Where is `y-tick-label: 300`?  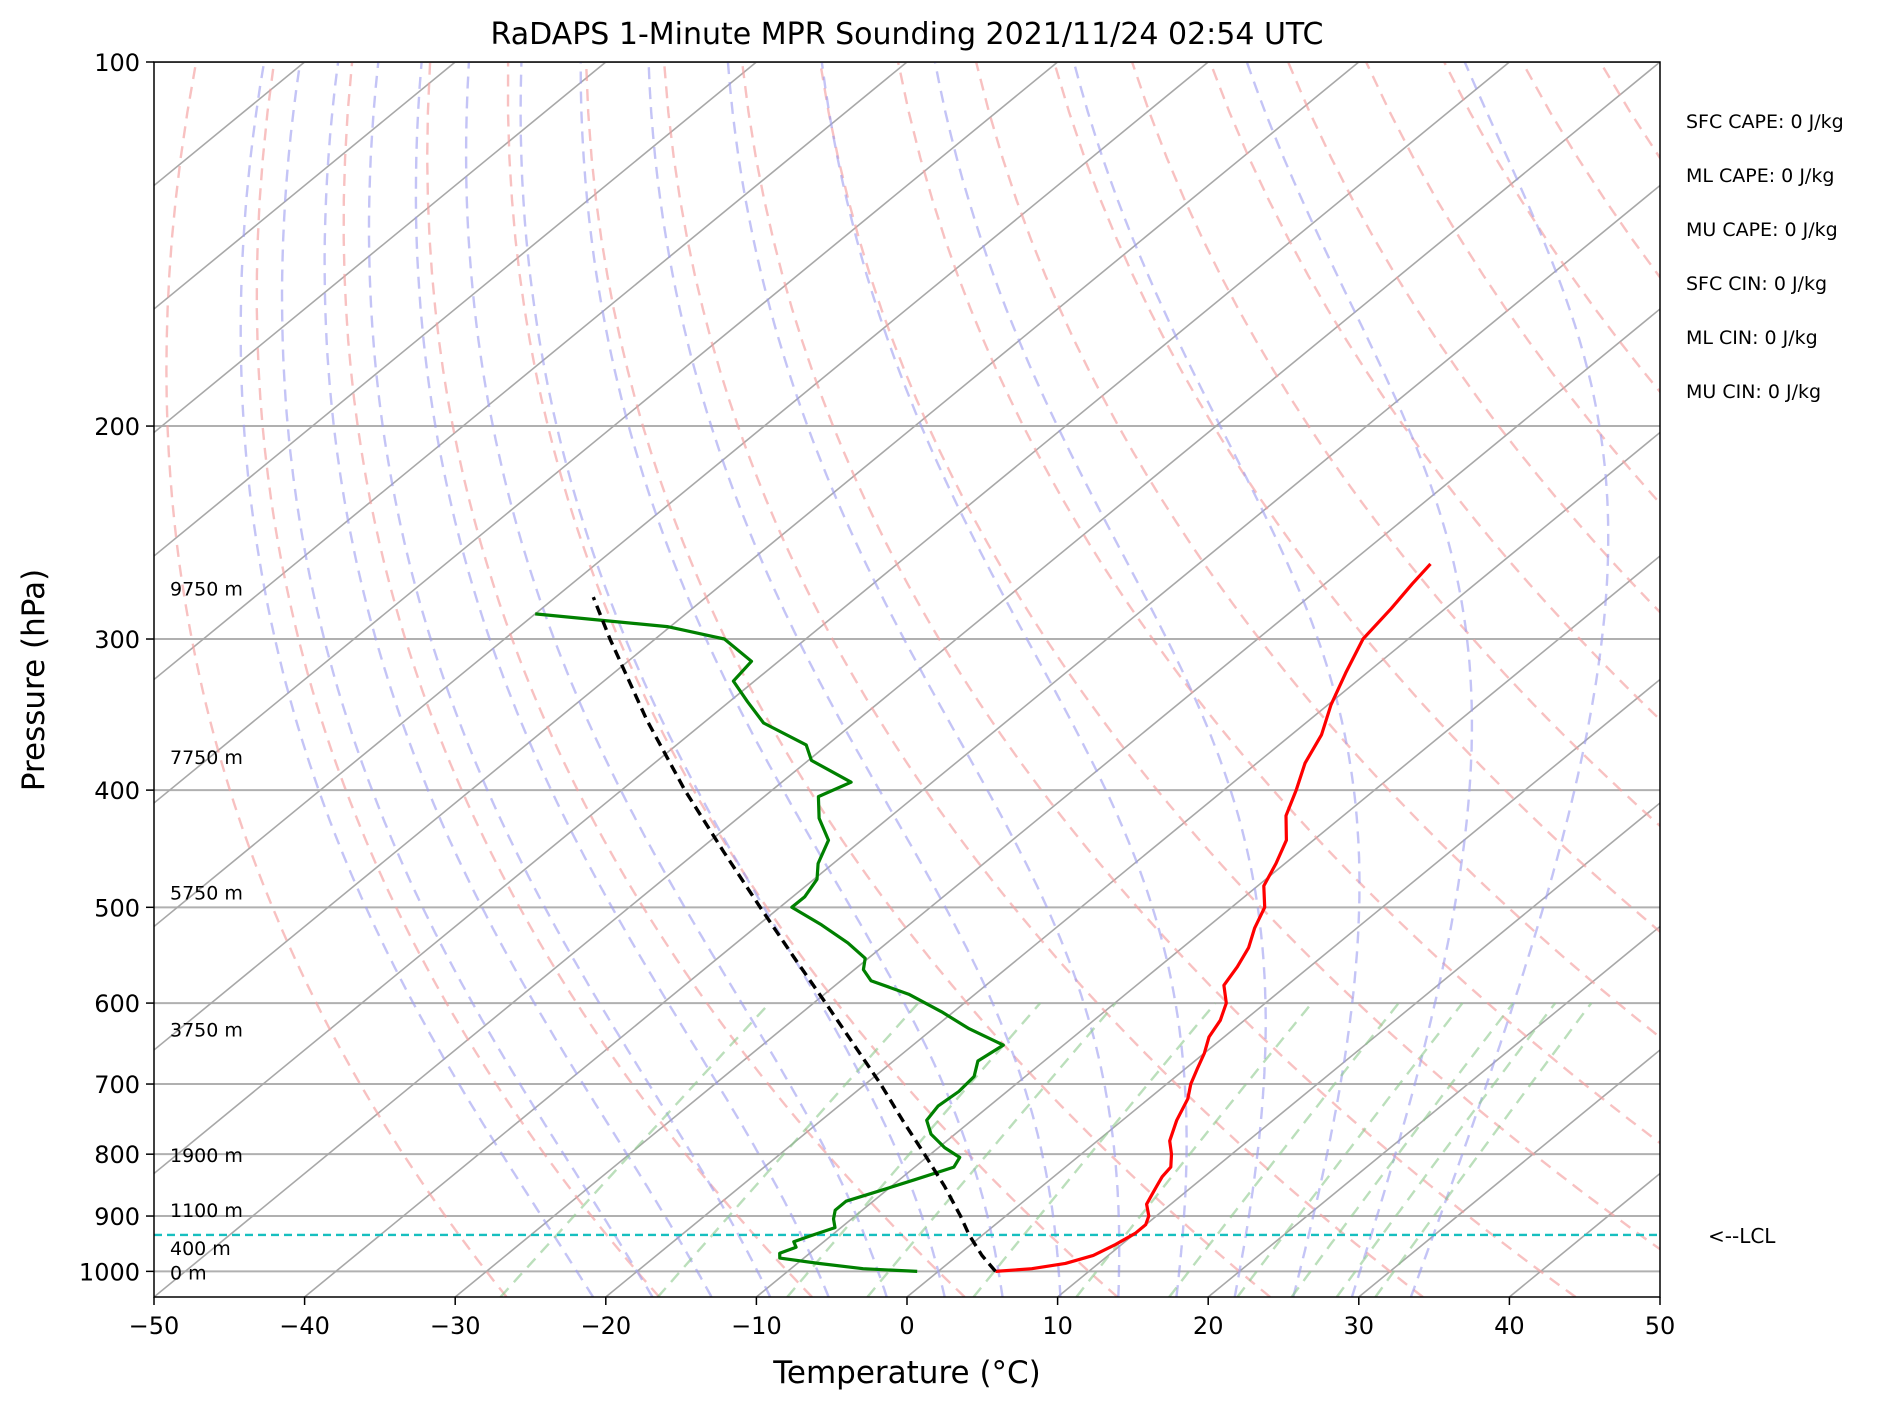
y-tick-label: 300 is located at coordinates (117, 640).